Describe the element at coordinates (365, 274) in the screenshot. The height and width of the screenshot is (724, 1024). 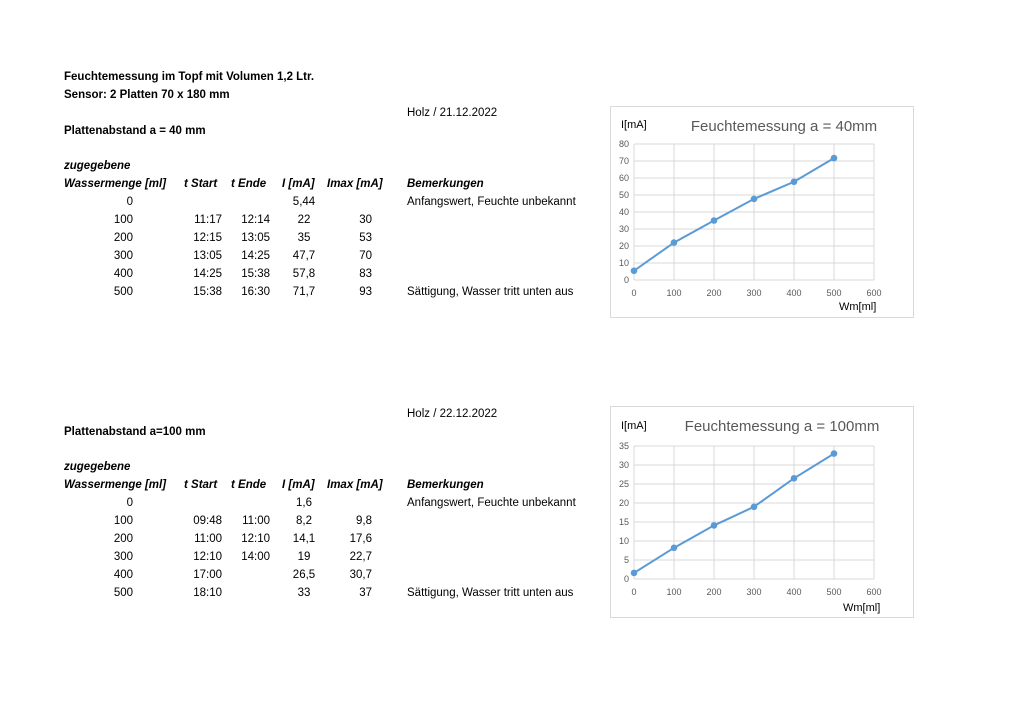
I see `cell-imax: 83` at that location.